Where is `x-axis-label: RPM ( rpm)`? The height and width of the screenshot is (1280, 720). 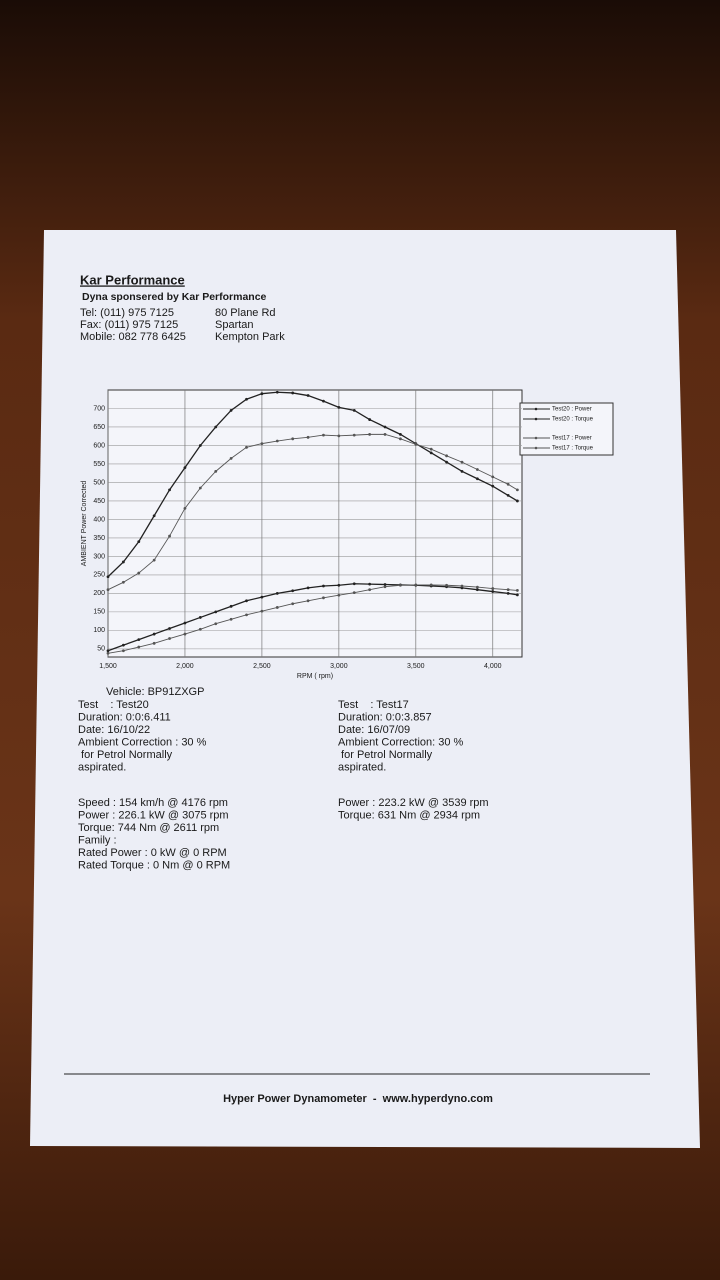 x-axis-label: RPM ( rpm) is located at coordinates (315, 676).